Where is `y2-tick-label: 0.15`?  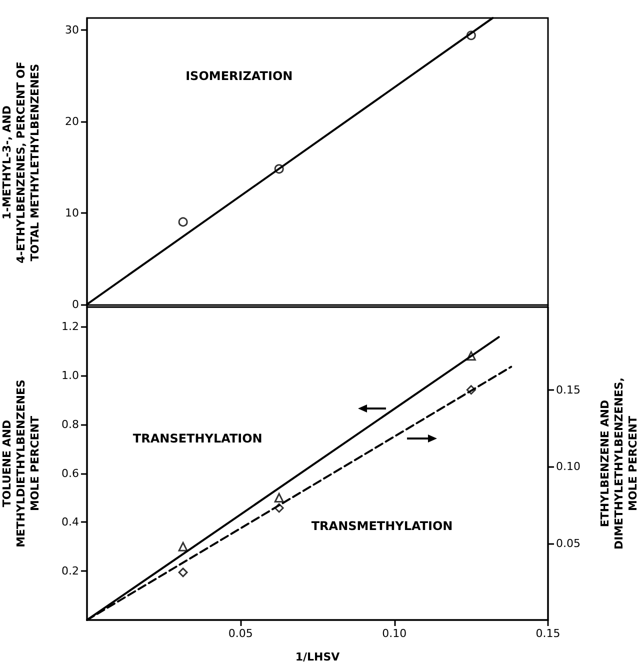 y2-tick-label: 0.15 is located at coordinates (568, 389).